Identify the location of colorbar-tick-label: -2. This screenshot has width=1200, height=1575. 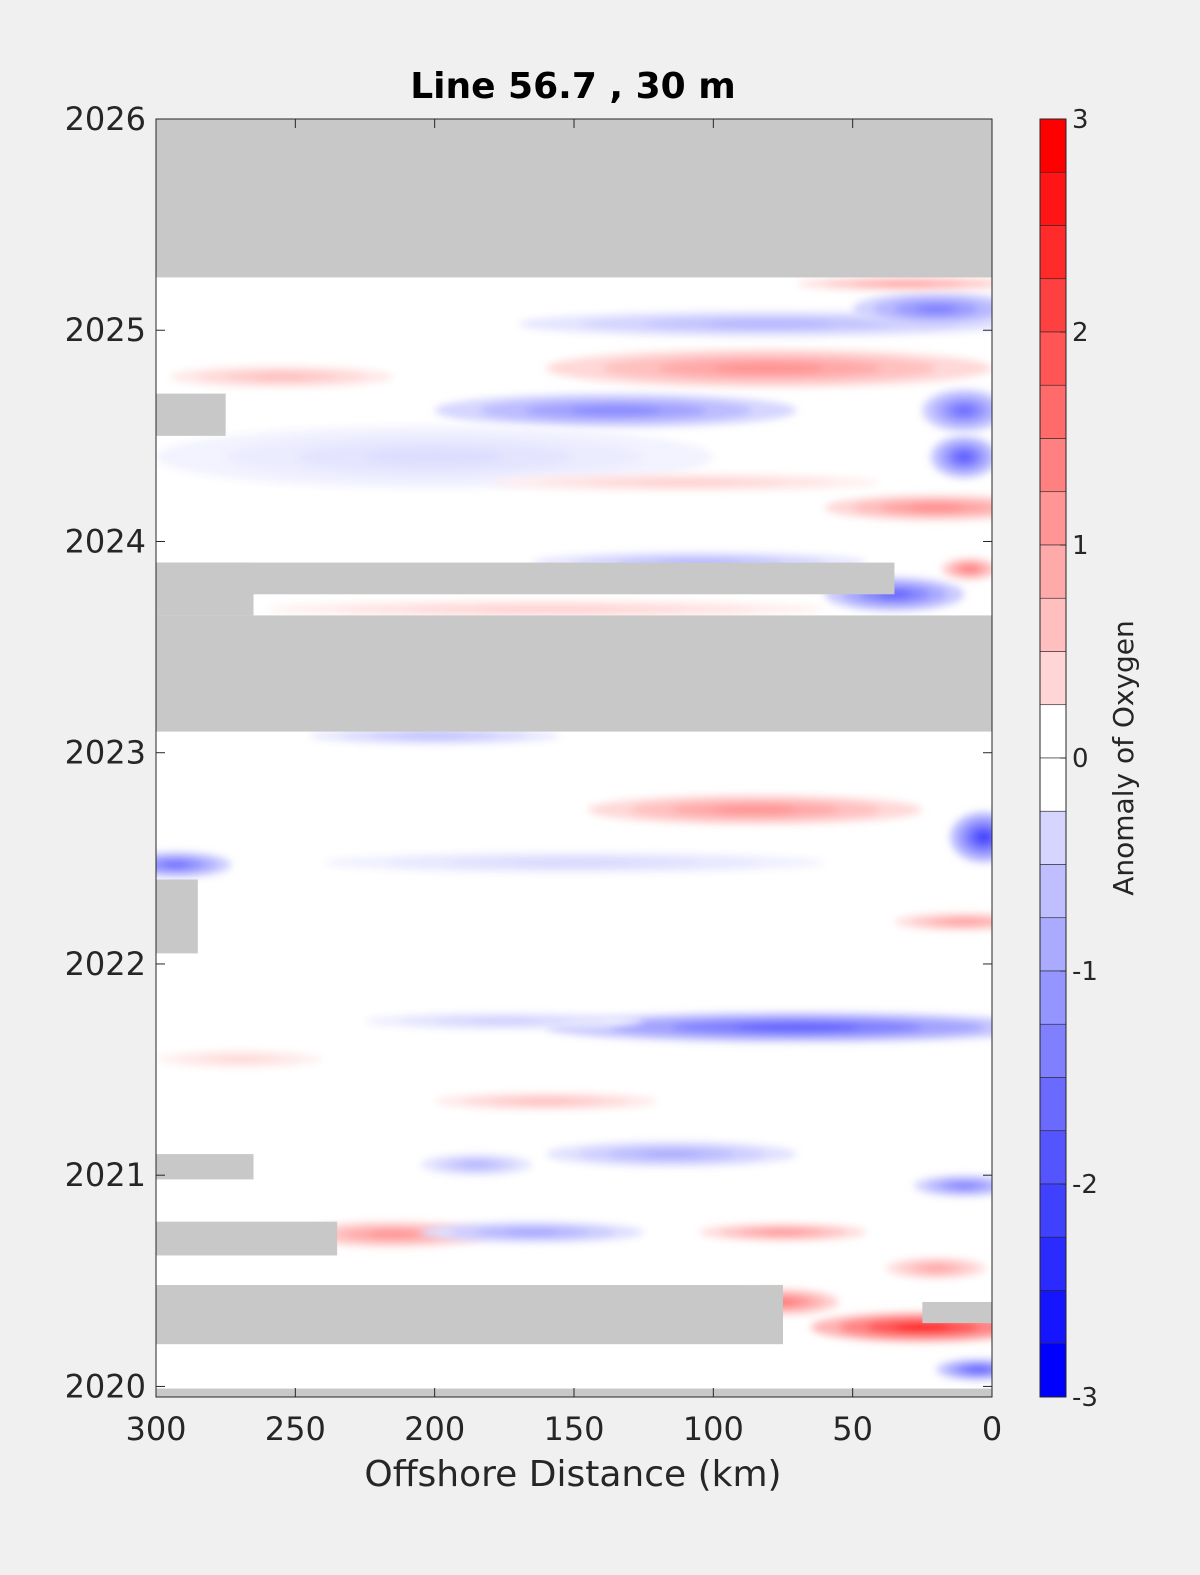
(1085, 1185).